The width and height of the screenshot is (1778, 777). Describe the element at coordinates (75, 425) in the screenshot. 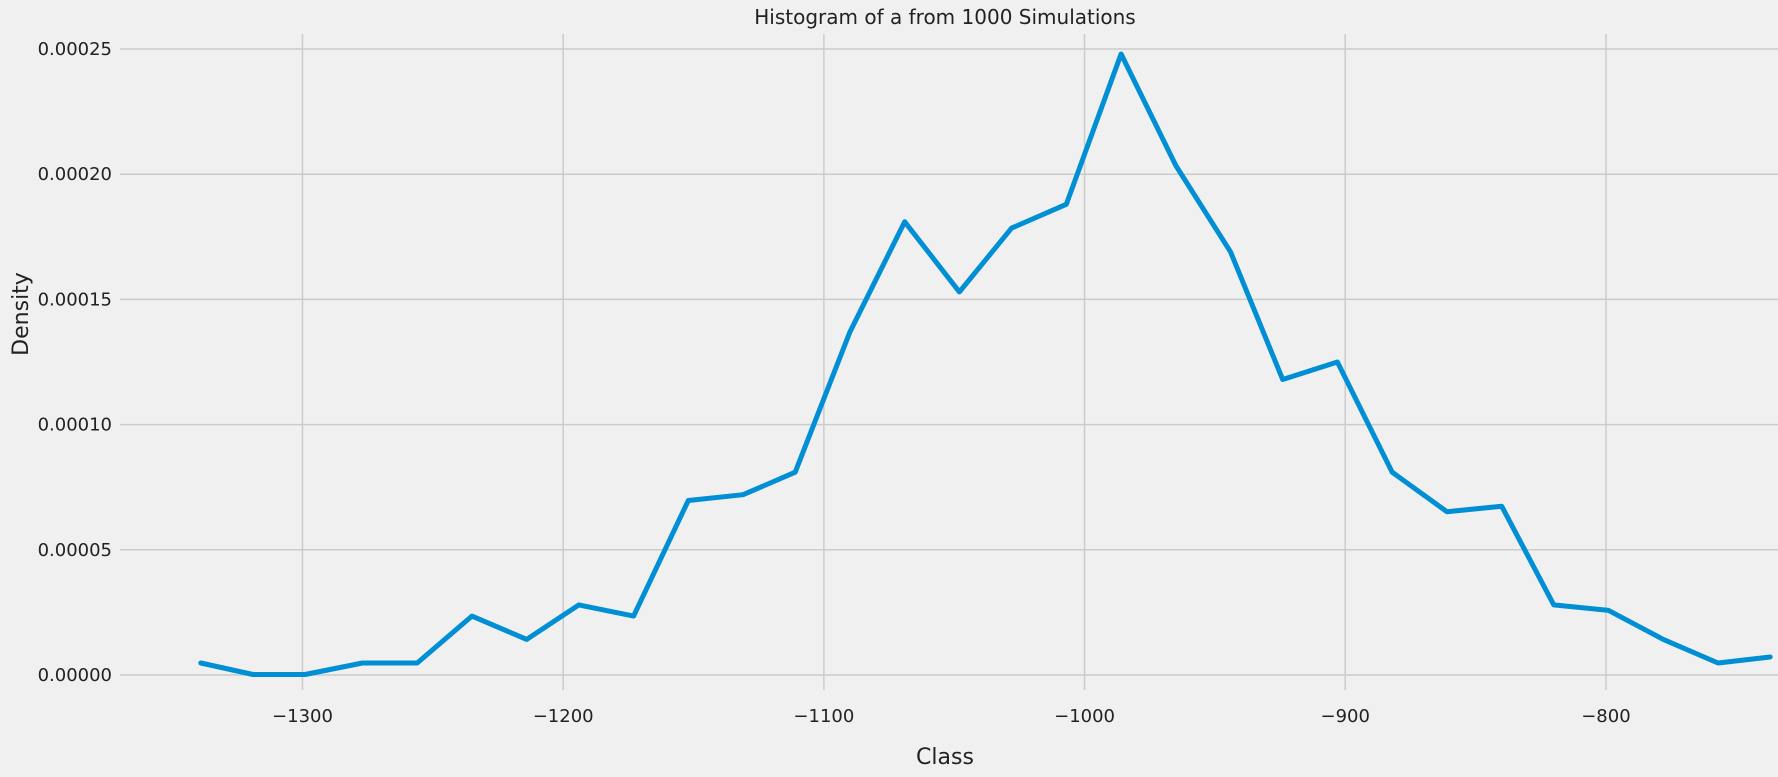

I see `y-tick-label: 0.00010` at that location.